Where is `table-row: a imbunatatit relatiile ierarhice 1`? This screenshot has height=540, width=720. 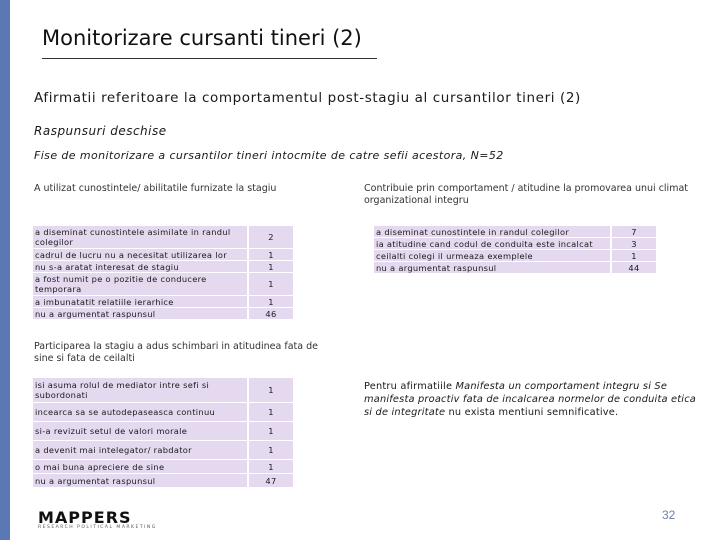 table-row: a imbunatatit relatiile ierarhice 1 is located at coordinates (163, 301).